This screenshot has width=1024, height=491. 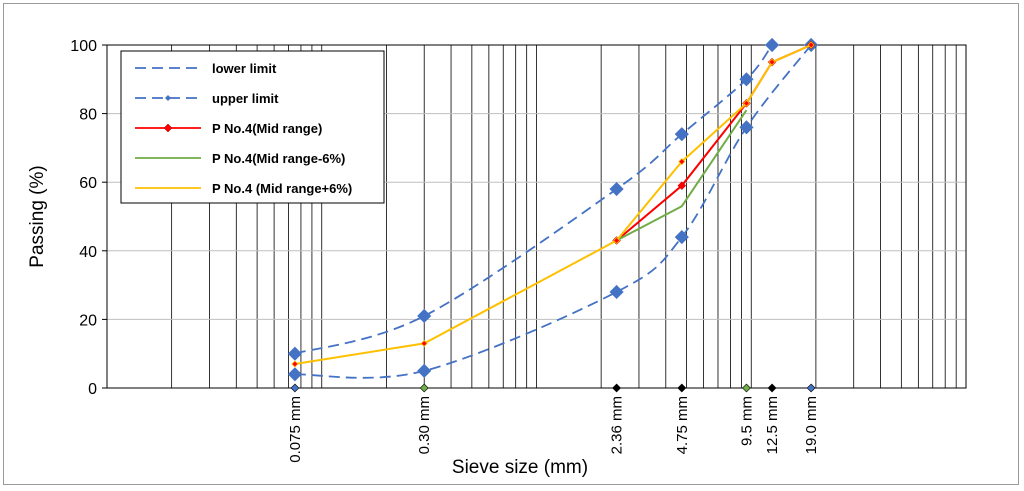 I want to click on y-tick-label: 100, so click(x=83, y=46).